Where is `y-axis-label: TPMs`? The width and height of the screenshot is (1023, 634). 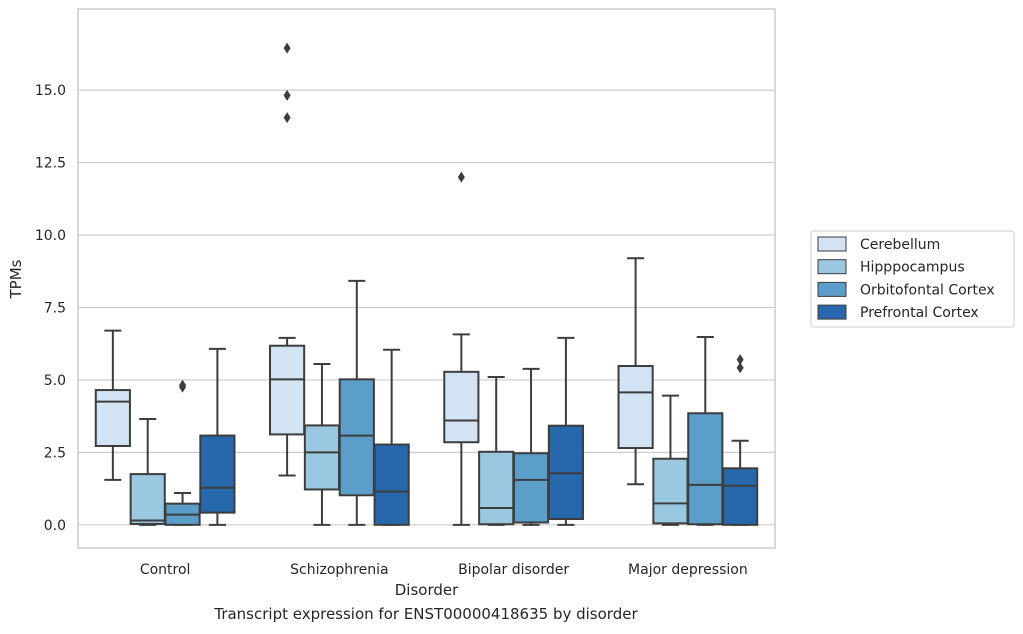 y-axis-label: TPMs is located at coordinates (16, 279).